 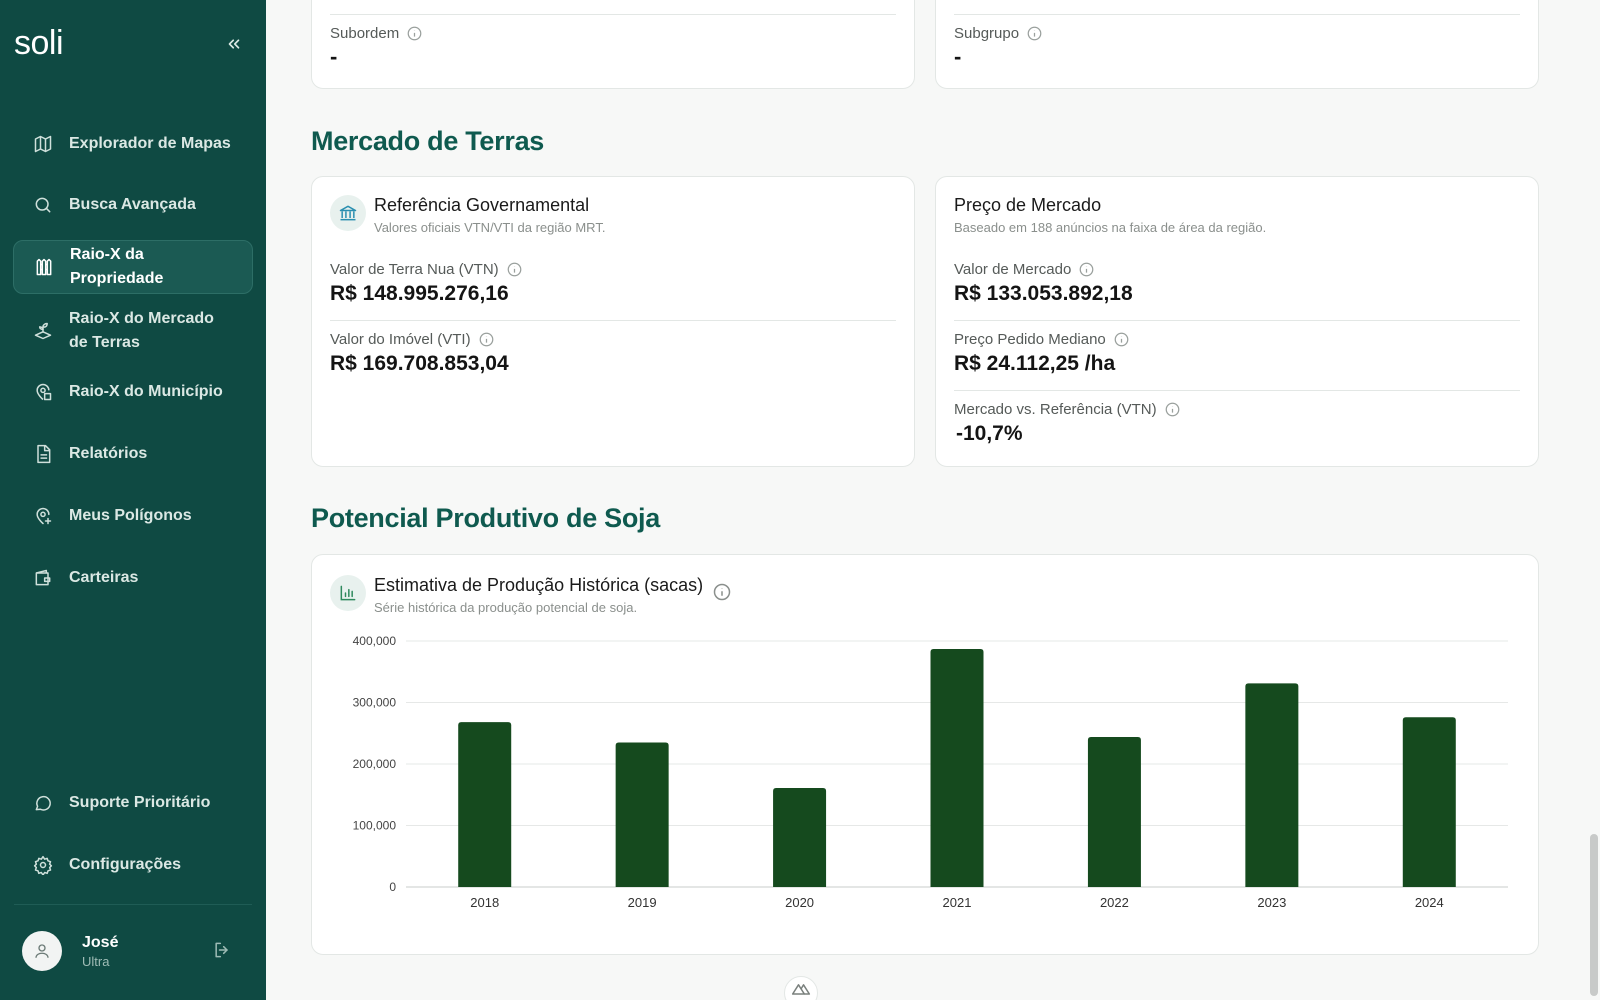 I want to click on market-vs-reference-value: -10,7%, so click(x=989, y=433).